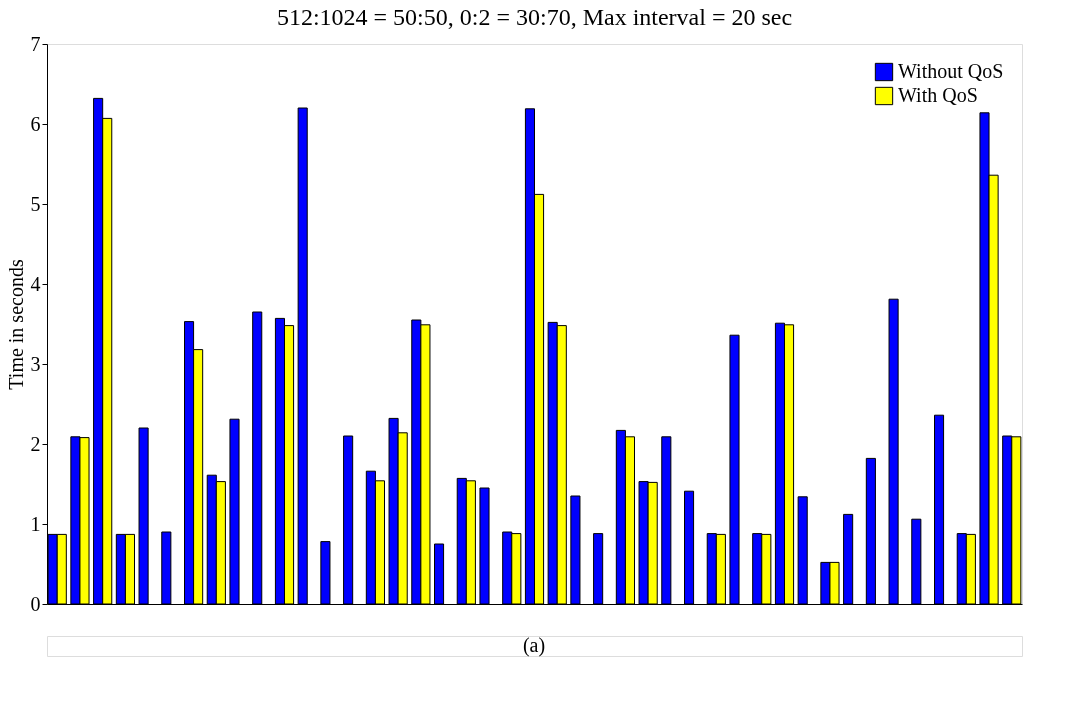 Image resolution: width=1067 pixels, height=704 pixels. Describe the element at coordinates (35, 43) in the screenshot. I see `y-tick-label: 7` at that location.